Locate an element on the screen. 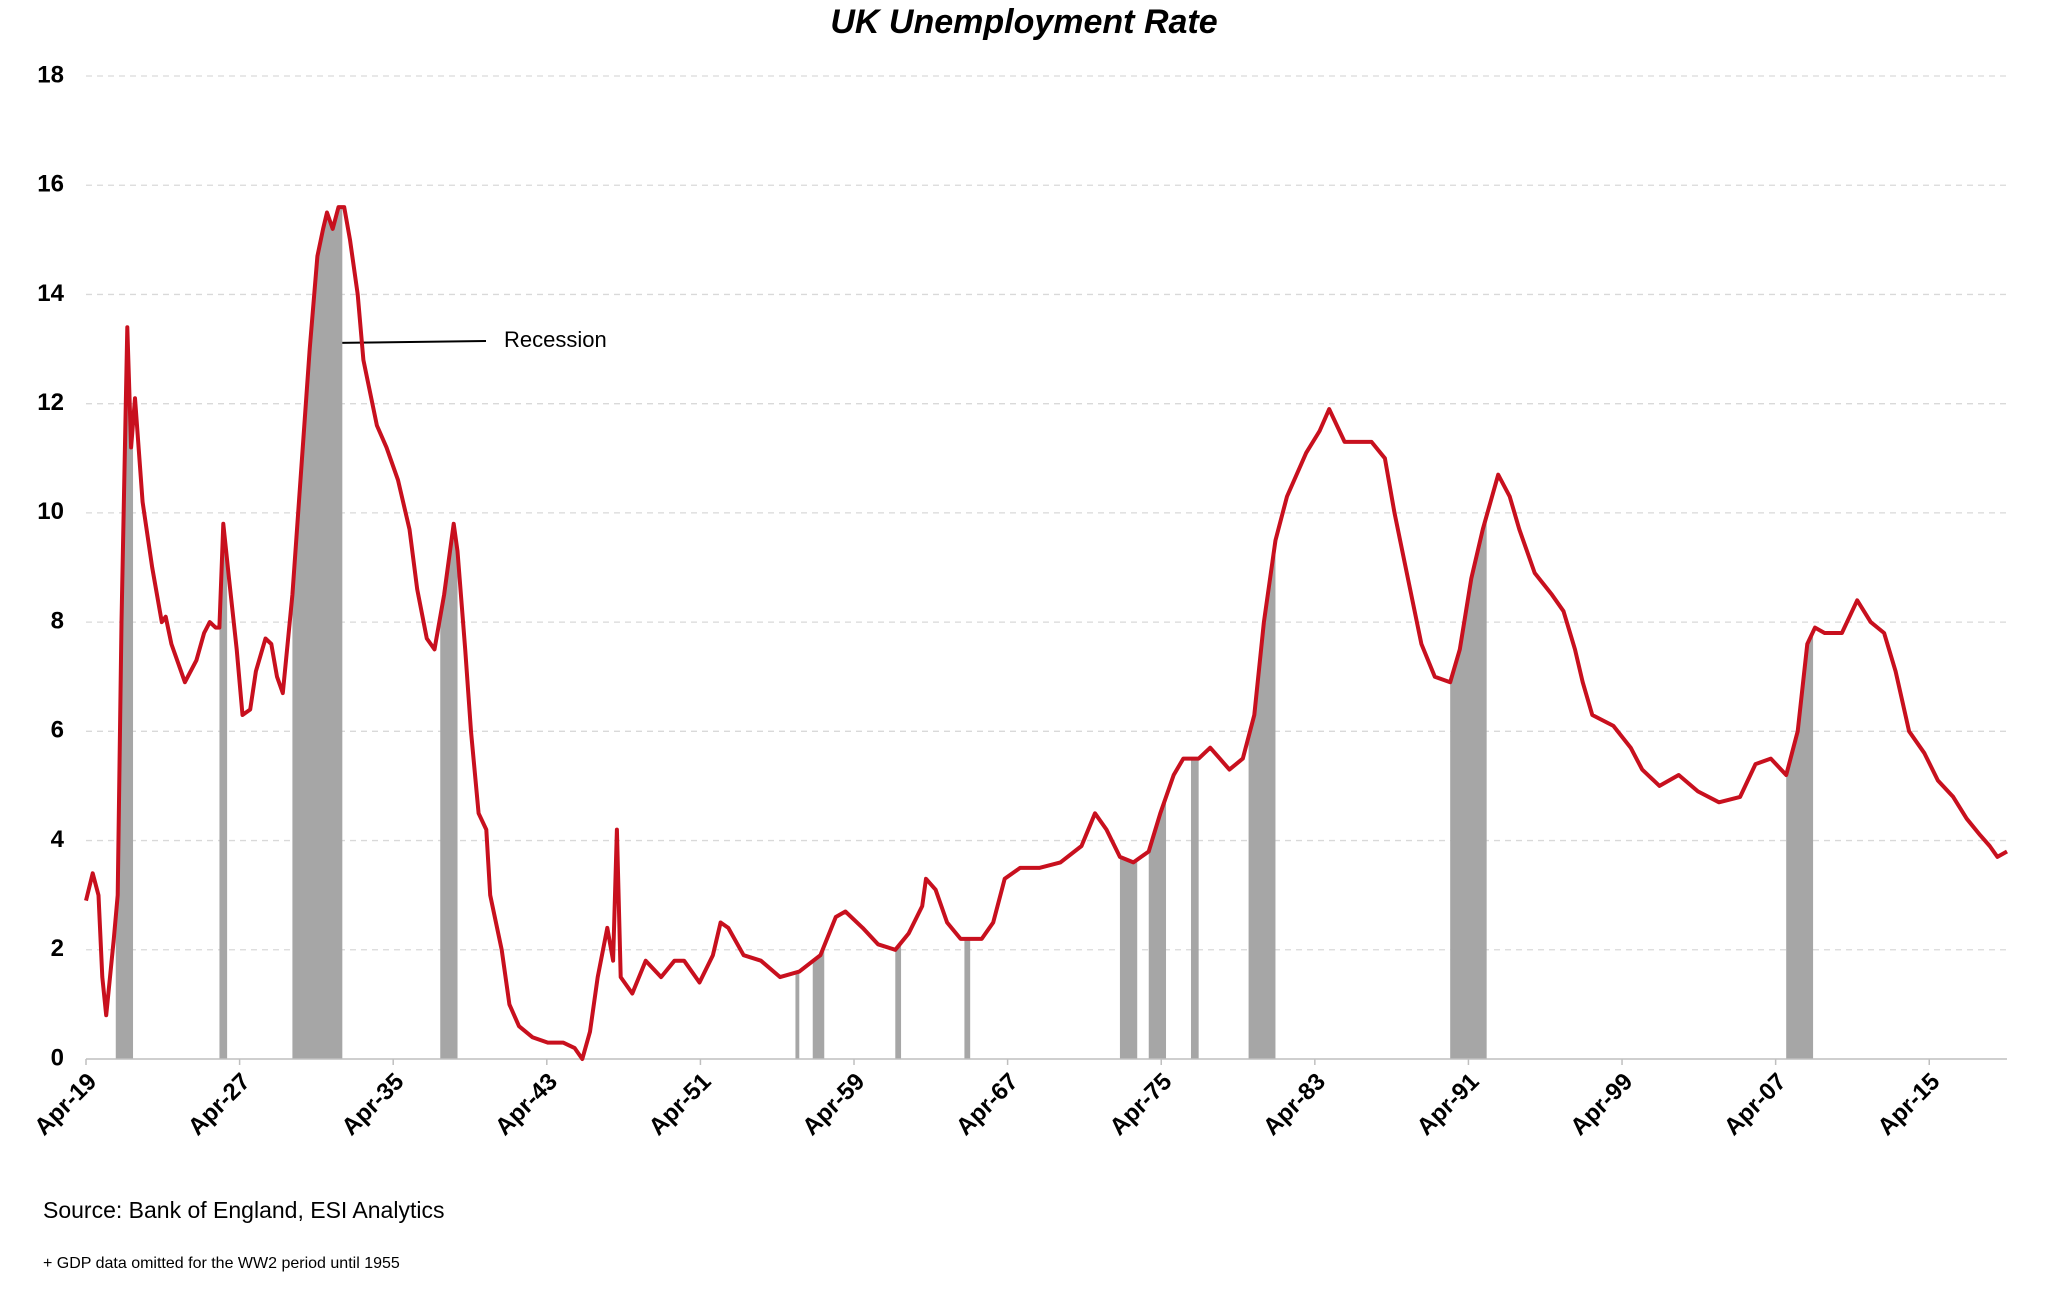 The width and height of the screenshot is (2048, 1295). x-tick-label: Apr-67 is located at coordinates (987, 1104).